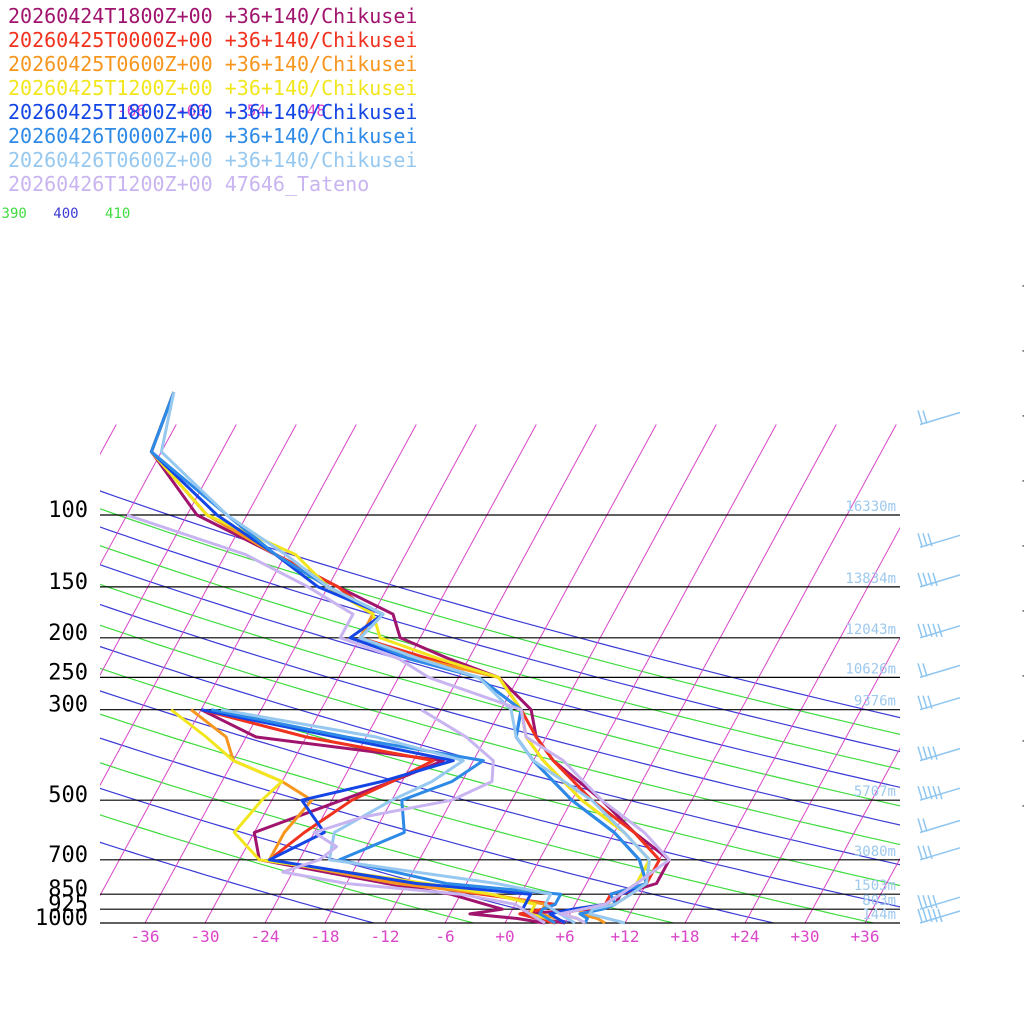  Describe the element at coordinates (212, 64) in the screenshot. I see `legend-entry-2: 20260425T0600Z+00 +36+140/Chikusei` at that location.